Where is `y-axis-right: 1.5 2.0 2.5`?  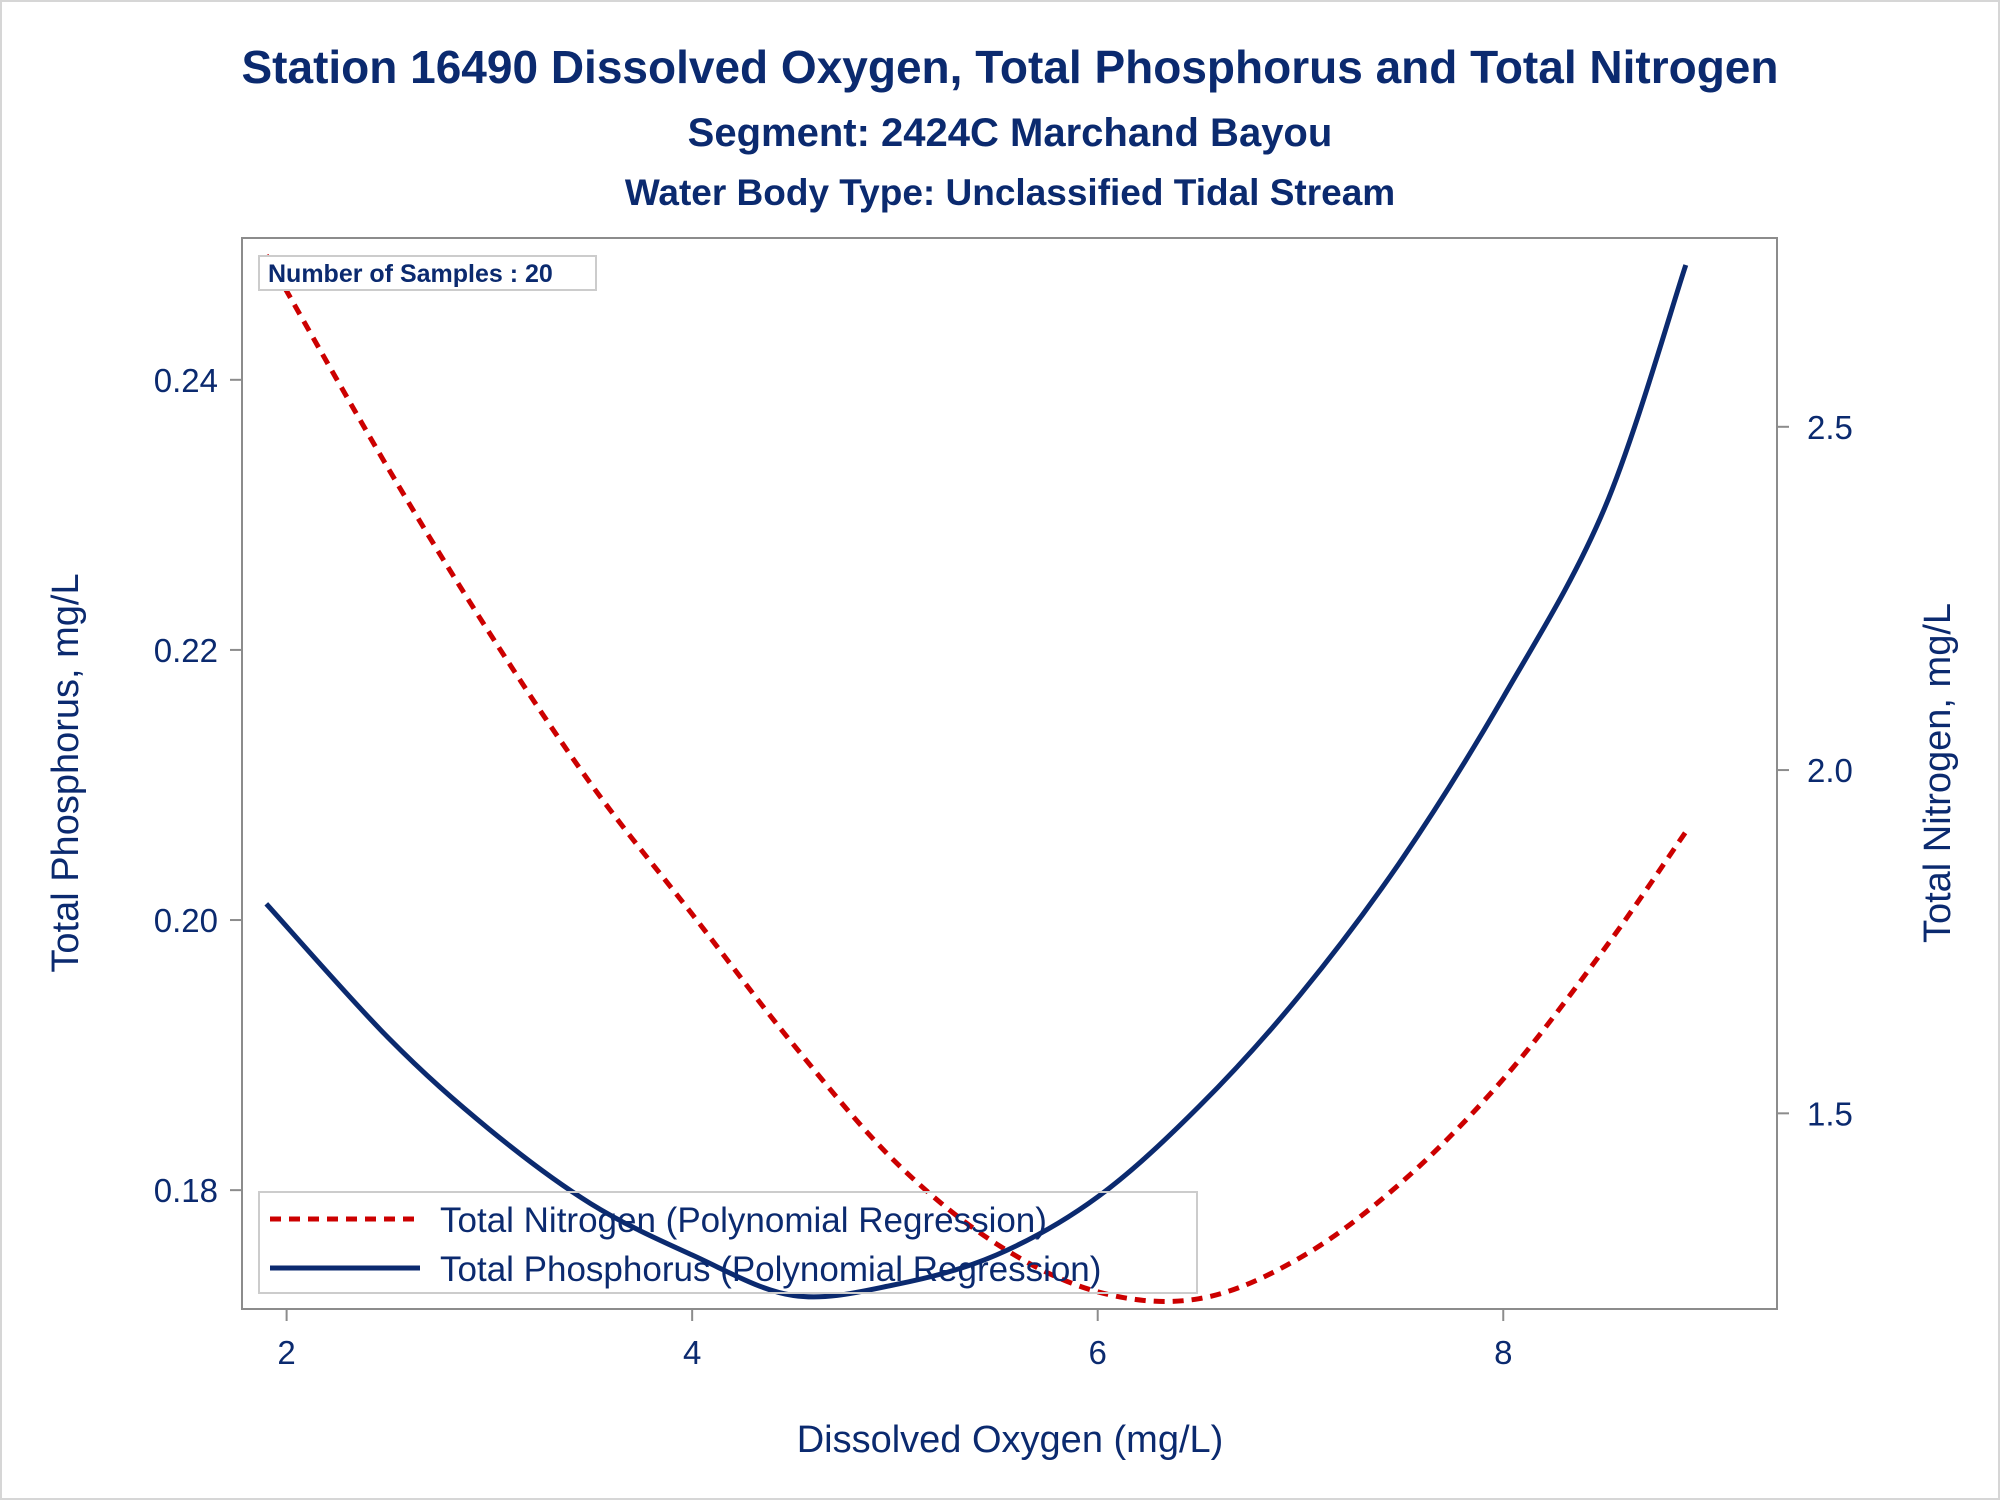
y-axis-right: 1.5 2.0 2.5 is located at coordinates (1815, 770).